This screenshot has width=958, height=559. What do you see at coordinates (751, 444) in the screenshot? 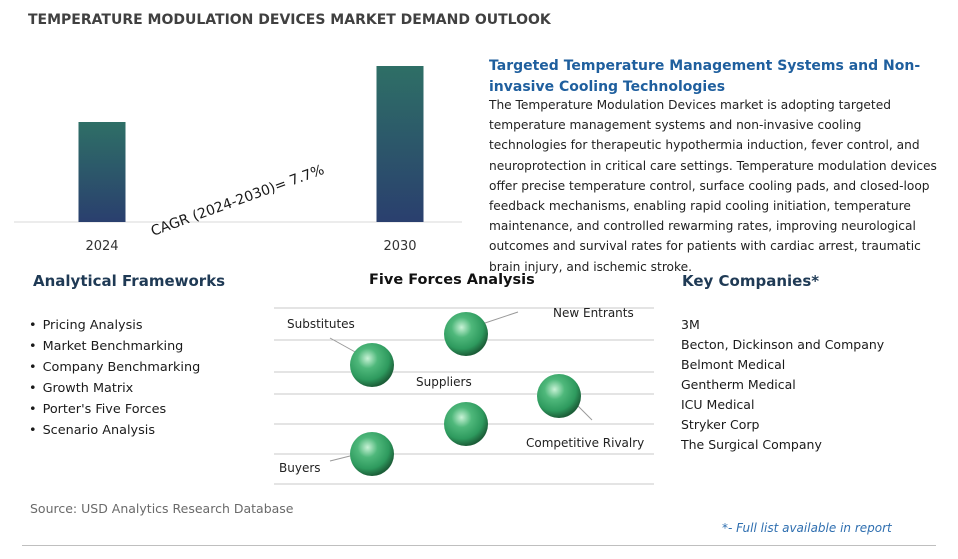
I see `list-item: The Surgical Company` at bounding box center [751, 444].